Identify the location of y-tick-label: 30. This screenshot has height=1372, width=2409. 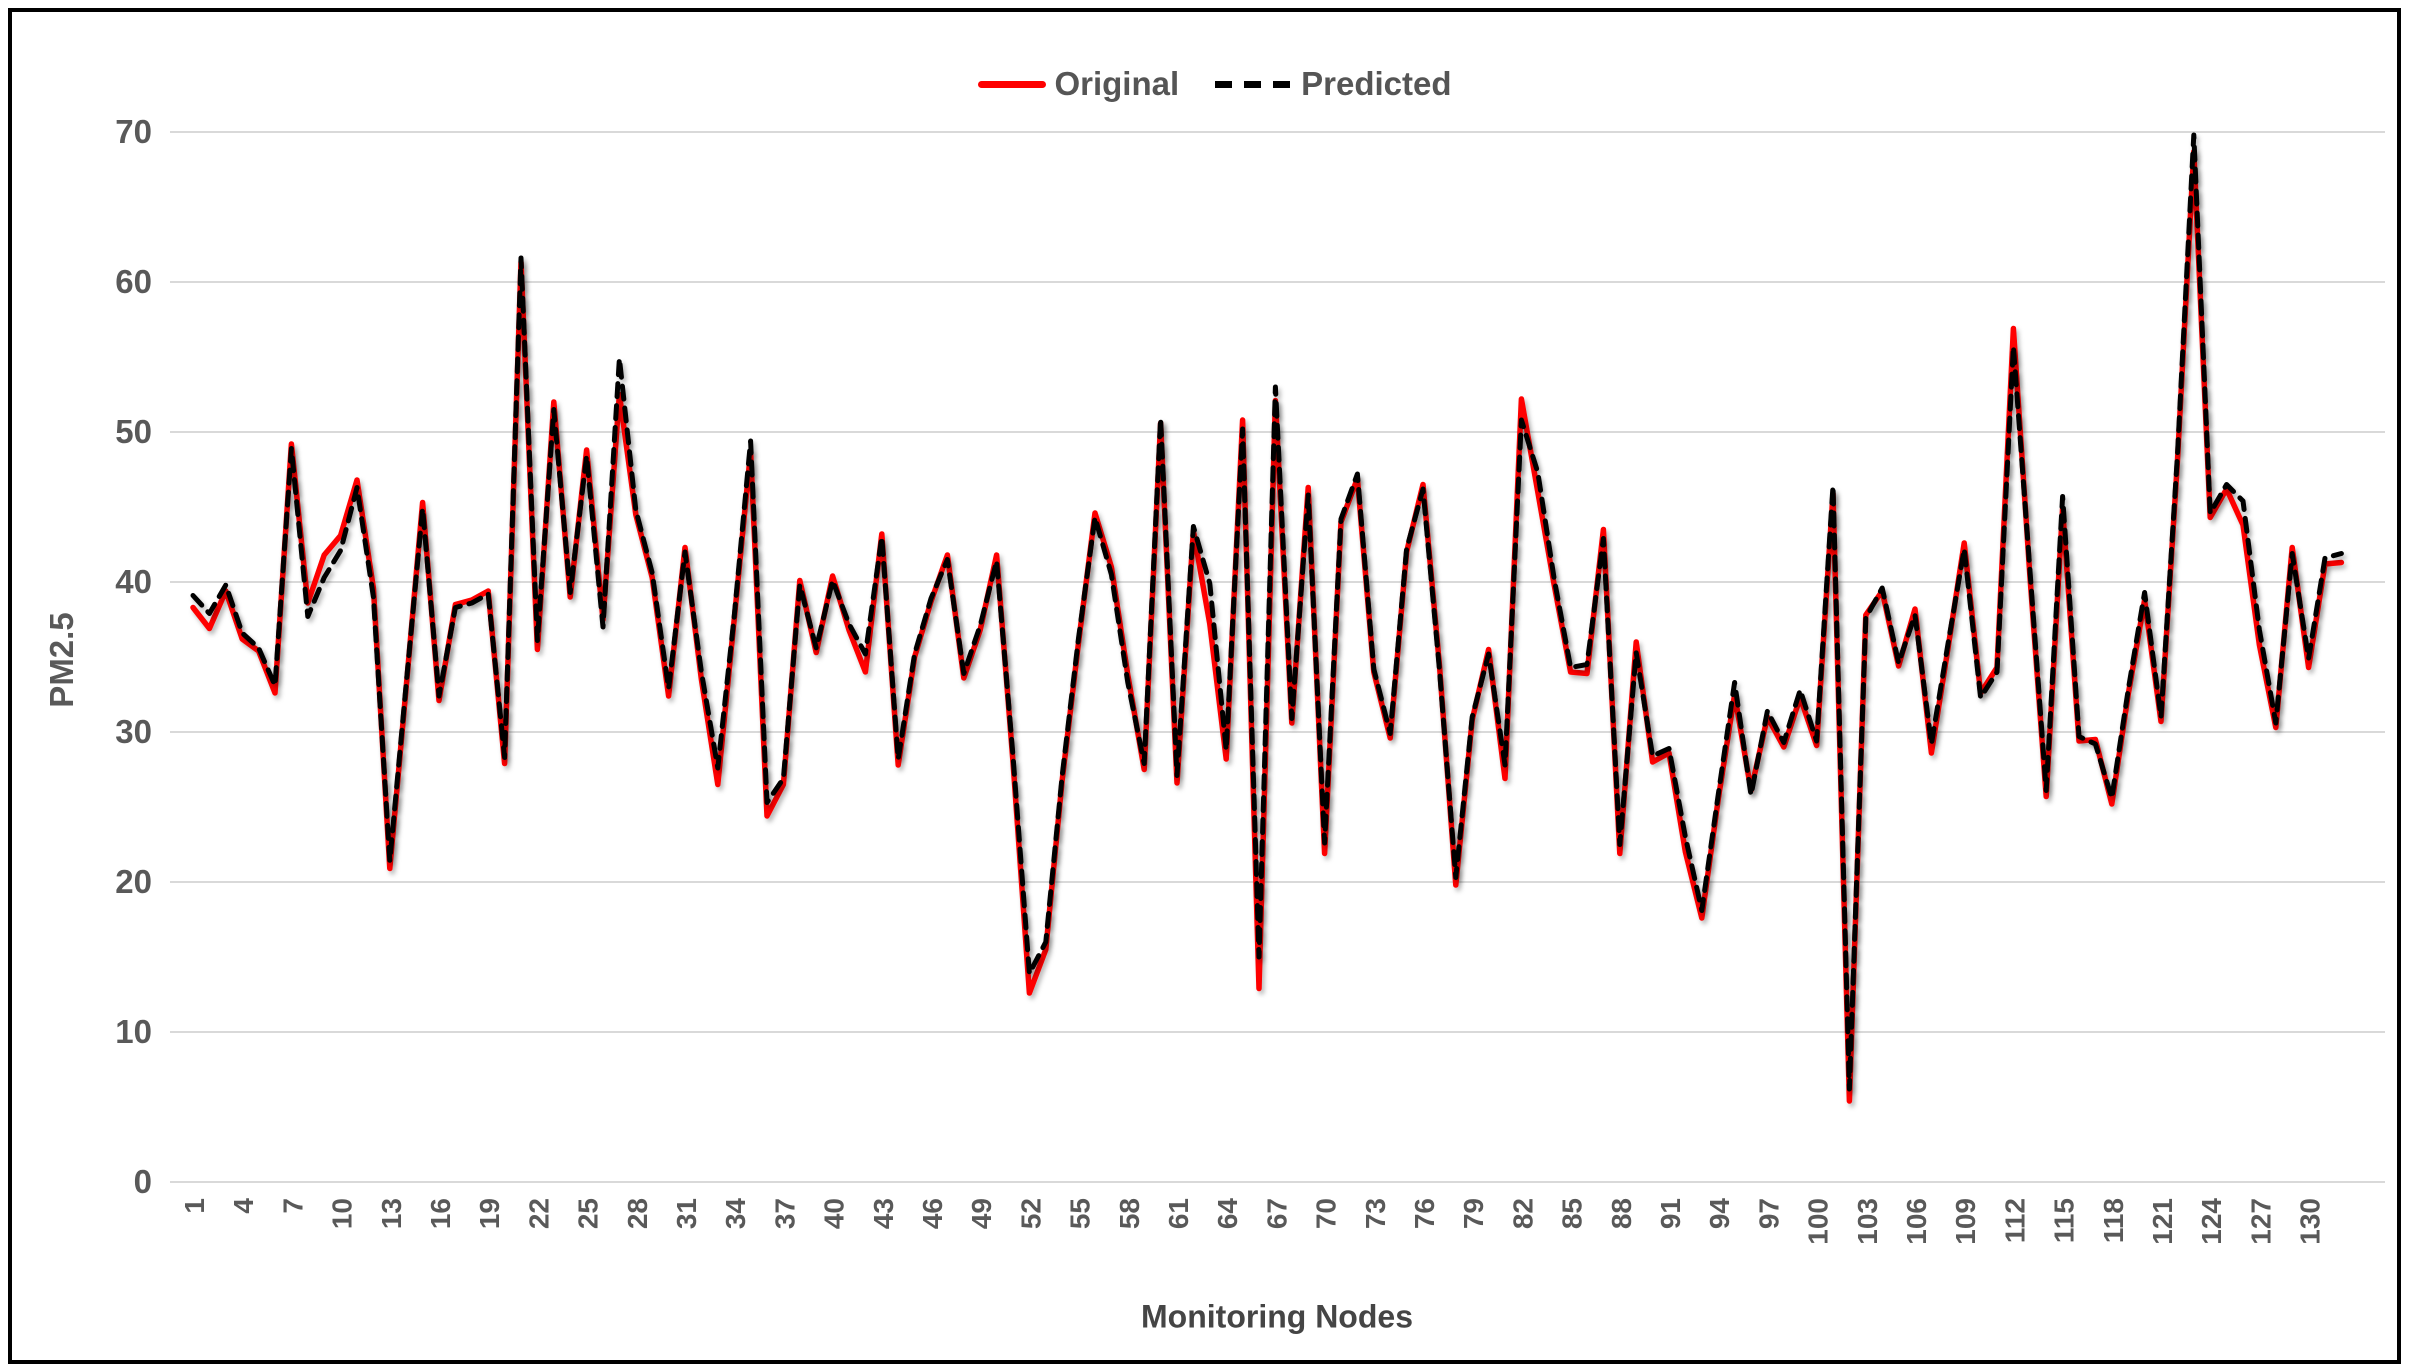
(133, 731).